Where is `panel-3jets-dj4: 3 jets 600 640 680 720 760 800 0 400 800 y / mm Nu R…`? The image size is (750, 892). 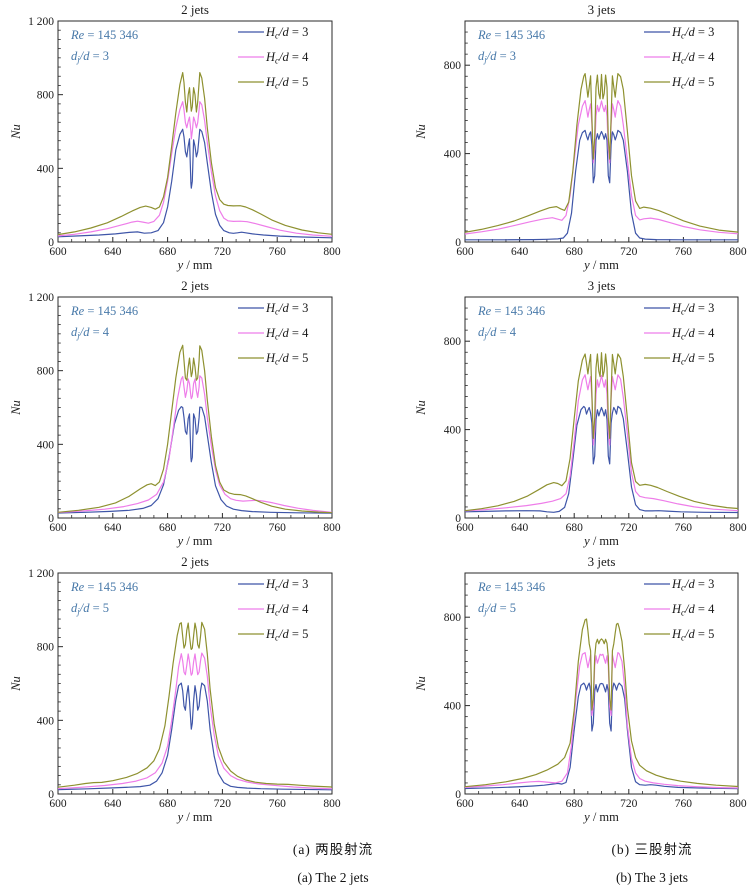 panel-3jets-dj4: 3 jets 600 640 680 720 760 800 0 400 800 y / mm Nu R… is located at coordinates (580, 413).